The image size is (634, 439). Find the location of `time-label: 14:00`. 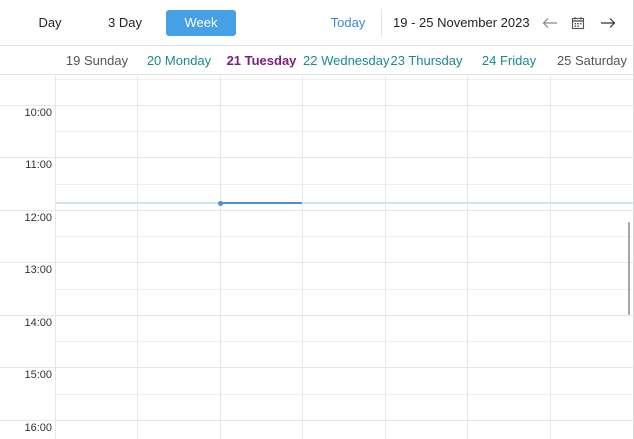

time-label: 14:00 is located at coordinates (38, 323).